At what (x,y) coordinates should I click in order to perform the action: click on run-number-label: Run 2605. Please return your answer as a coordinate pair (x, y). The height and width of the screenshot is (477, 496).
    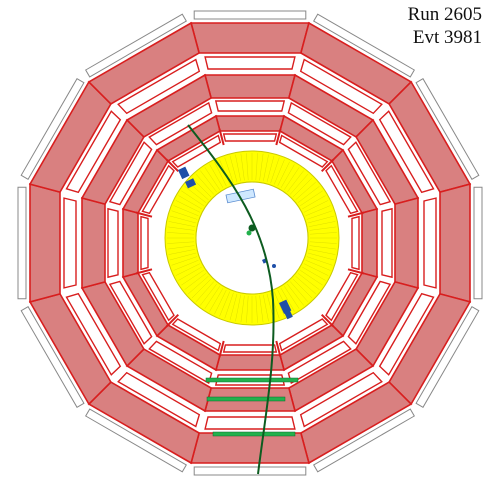
    Looking at the image, I should click on (444, 14).